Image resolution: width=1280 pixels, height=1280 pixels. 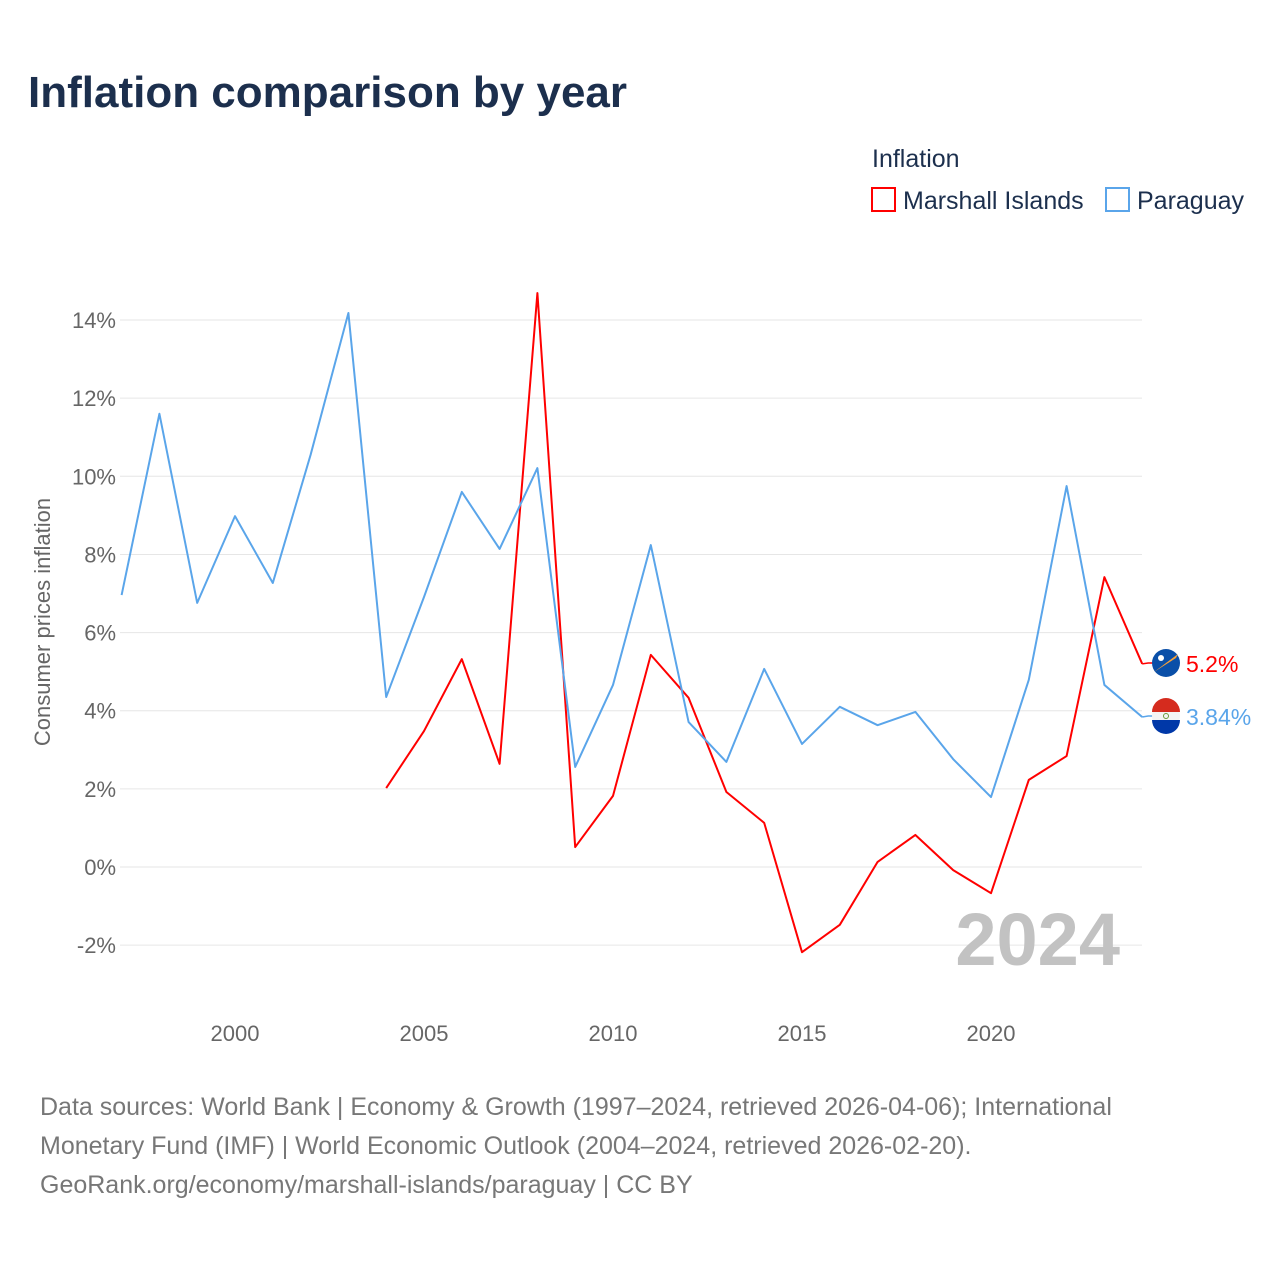 What do you see at coordinates (94, 320) in the screenshot?
I see `y-tick-label: 14%` at bounding box center [94, 320].